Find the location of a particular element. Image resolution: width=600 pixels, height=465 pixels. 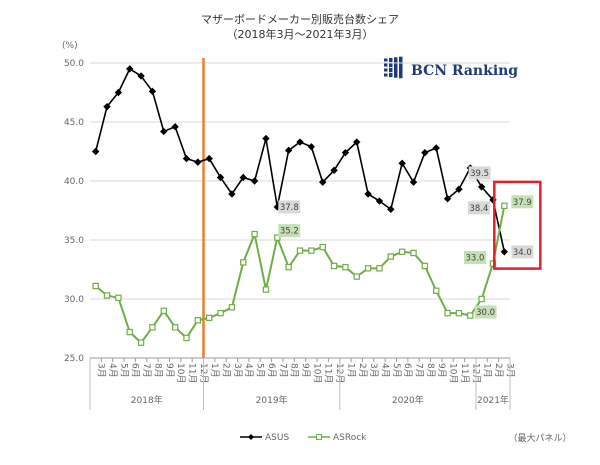

year-label: 2018年 is located at coordinates (147, 400).